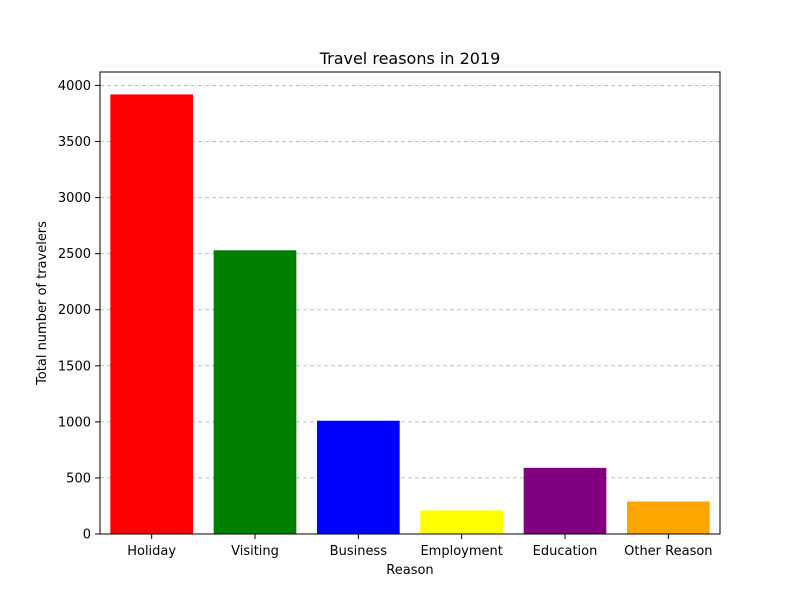 Image resolution: width=800 pixels, height=604 pixels. I want to click on chart-title: Travel reasons in 2019, so click(410, 58).